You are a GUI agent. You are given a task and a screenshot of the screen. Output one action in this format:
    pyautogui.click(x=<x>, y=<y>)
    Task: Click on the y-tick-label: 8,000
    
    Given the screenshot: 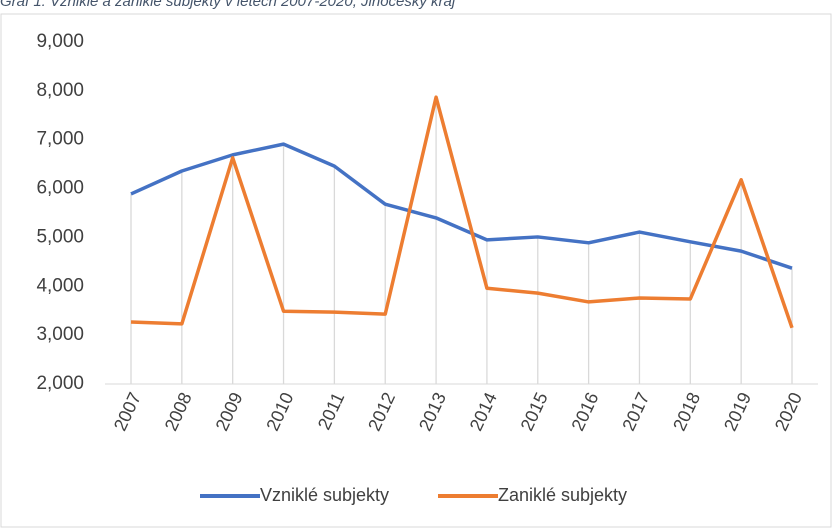 What is the action you would take?
    pyautogui.click(x=60, y=90)
    